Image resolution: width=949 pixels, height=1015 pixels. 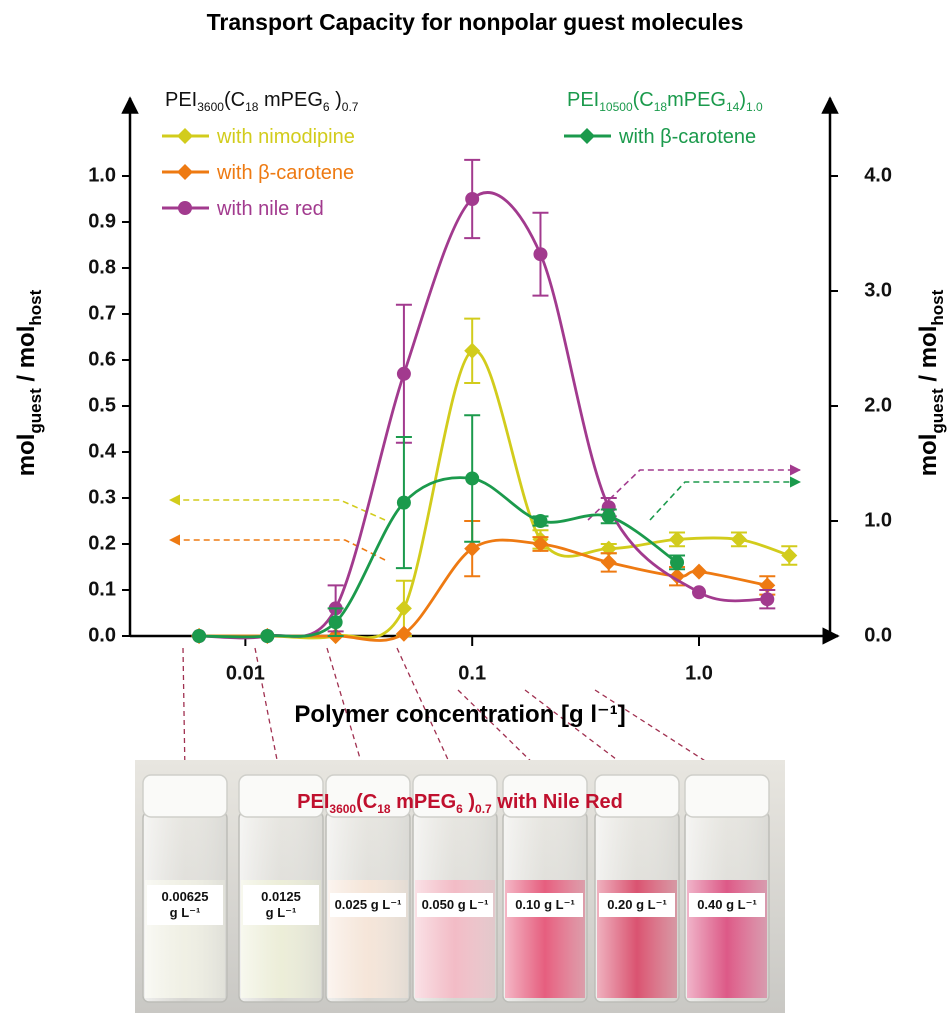 I want to click on y-tick-label: 0.7, so click(x=102, y=313).